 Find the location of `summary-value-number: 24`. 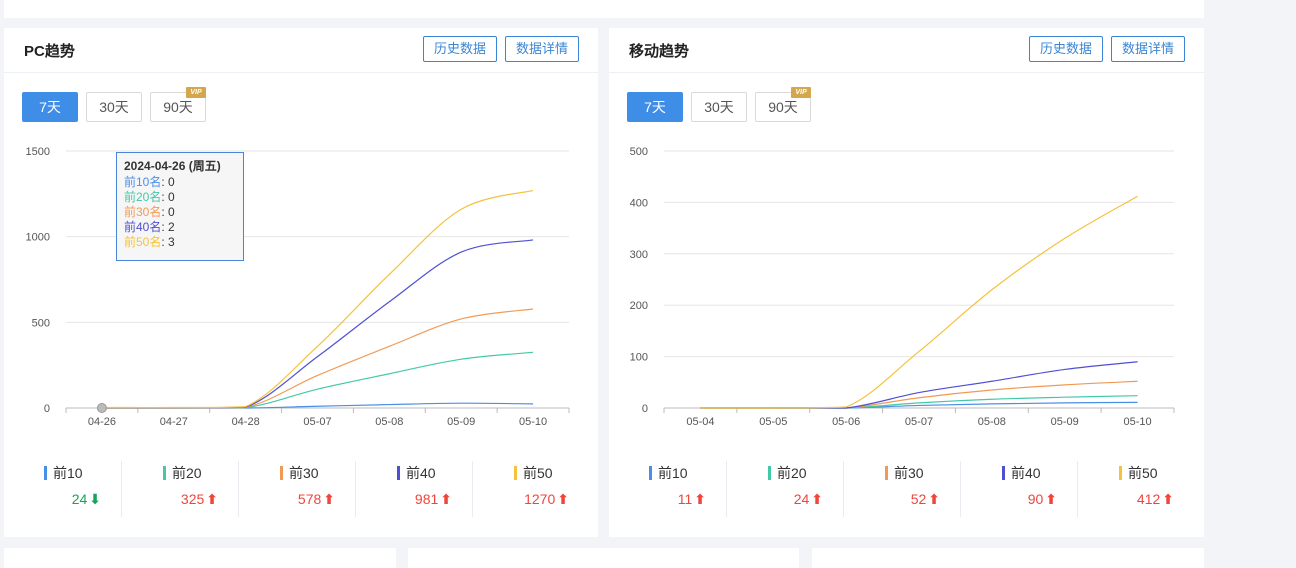

summary-value-number: 24 is located at coordinates (801, 499).